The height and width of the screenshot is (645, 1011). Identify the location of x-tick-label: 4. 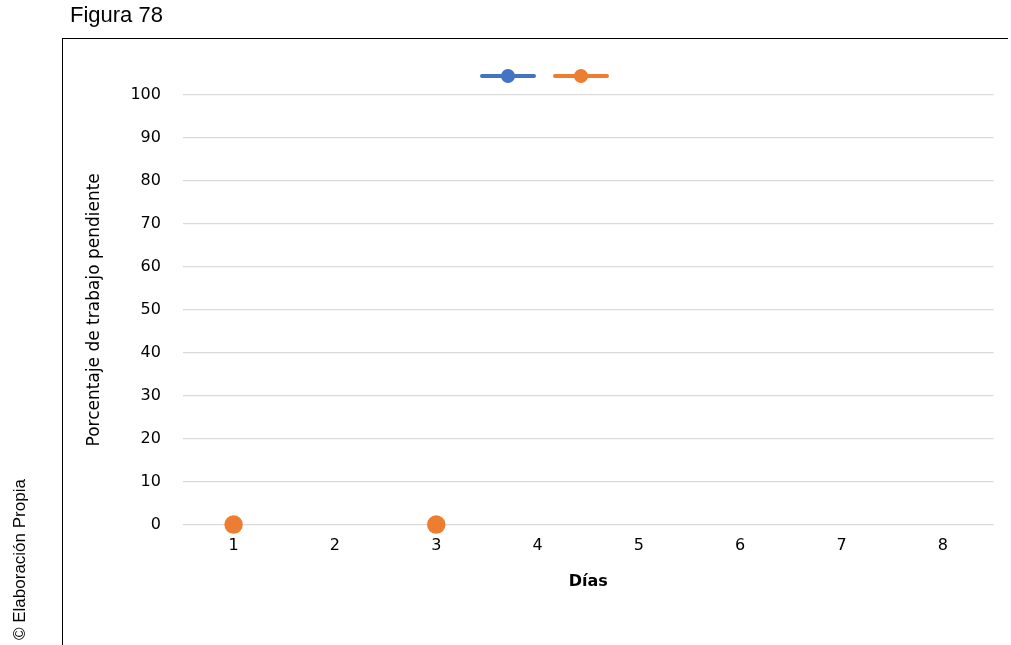
(537, 545).